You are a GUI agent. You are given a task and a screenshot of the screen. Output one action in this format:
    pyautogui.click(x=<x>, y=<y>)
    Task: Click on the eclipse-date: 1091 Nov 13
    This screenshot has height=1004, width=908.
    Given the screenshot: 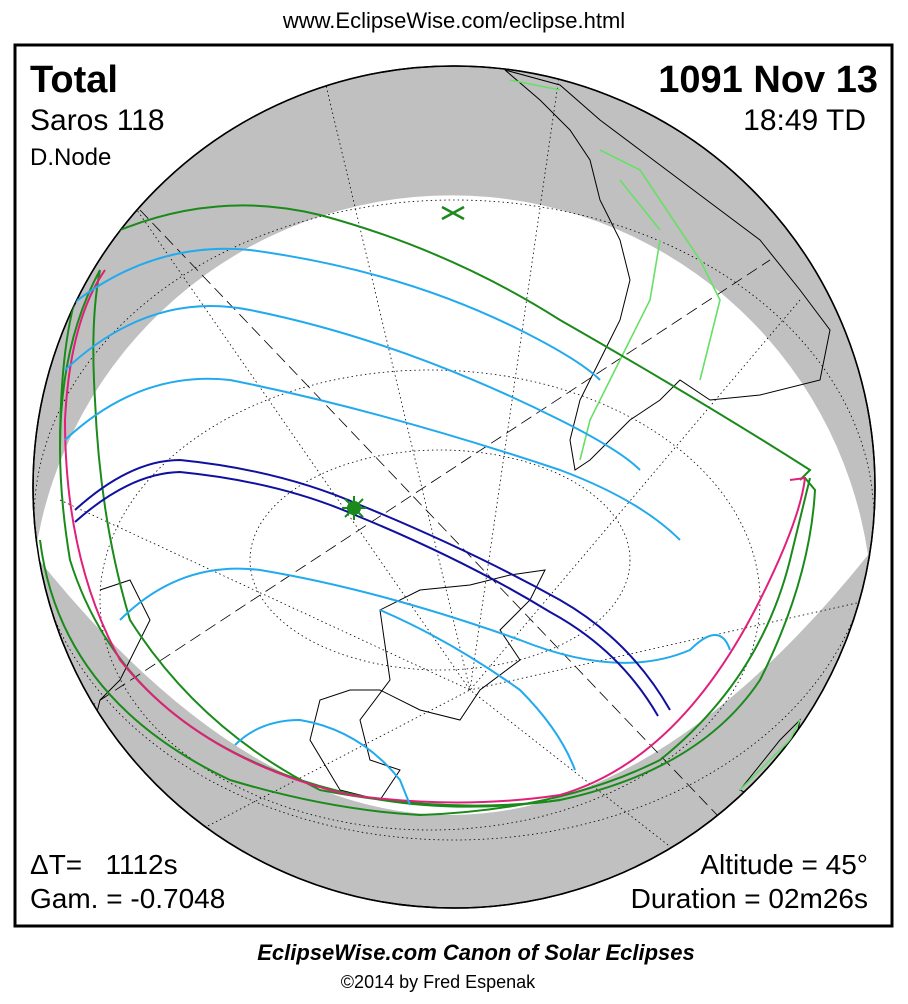 What is the action you would take?
    pyautogui.click(x=768, y=80)
    